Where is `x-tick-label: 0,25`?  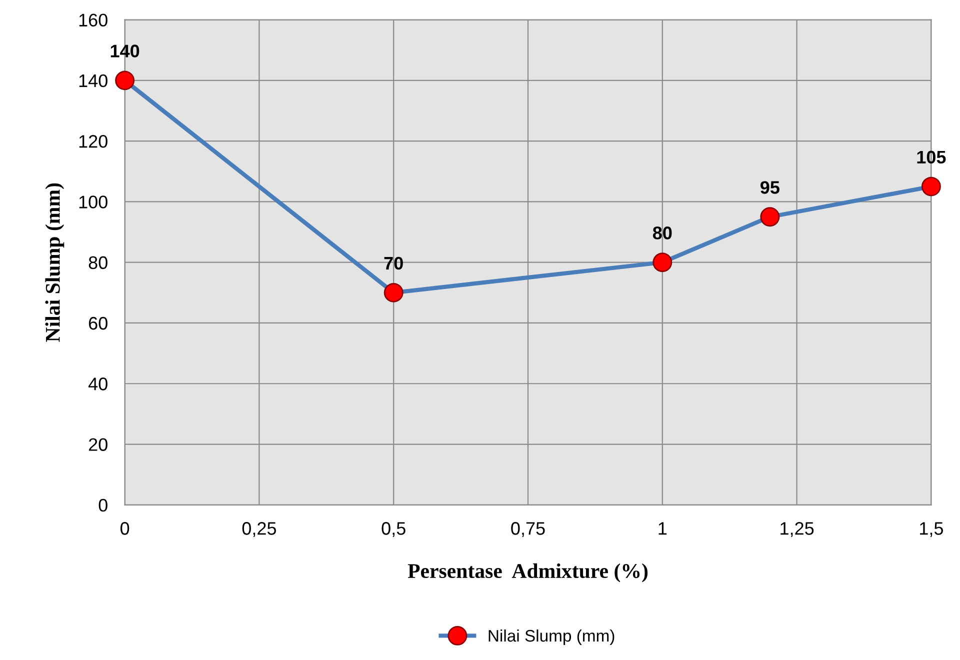 x-tick-label: 0,25 is located at coordinates (259, 529).